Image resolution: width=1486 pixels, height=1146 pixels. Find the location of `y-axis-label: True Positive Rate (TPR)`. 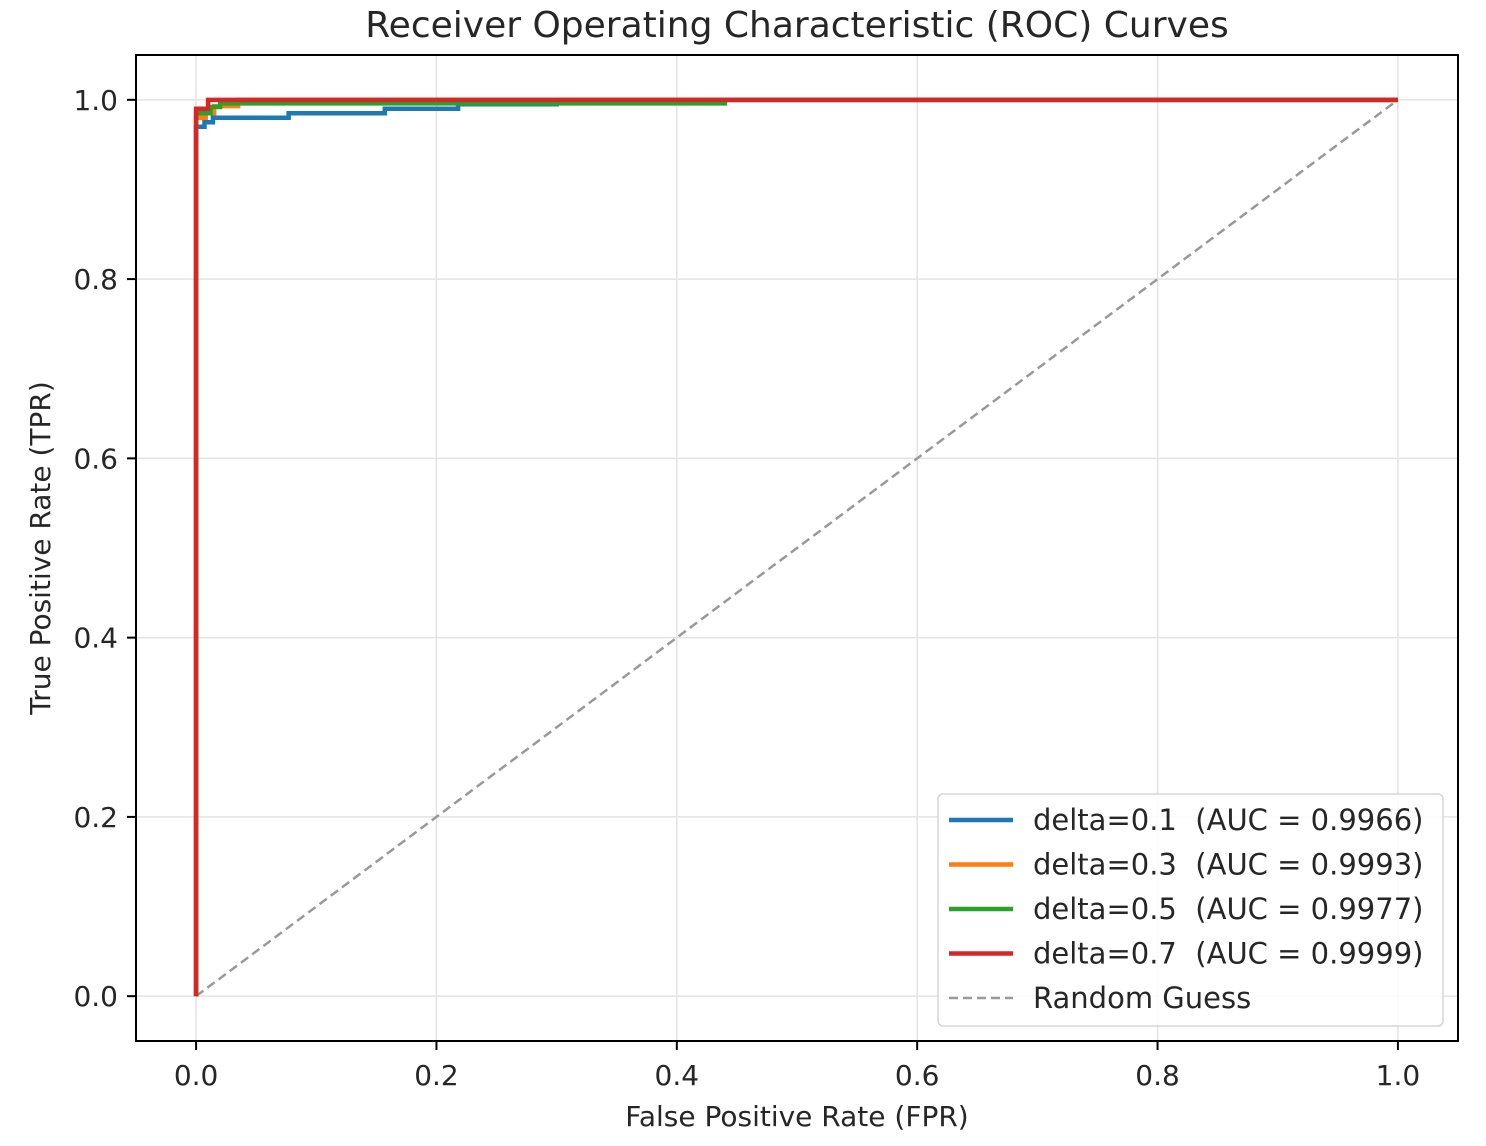

y-axis-label: True Positive Rate (TPR) is located at coordinates (40, 548).